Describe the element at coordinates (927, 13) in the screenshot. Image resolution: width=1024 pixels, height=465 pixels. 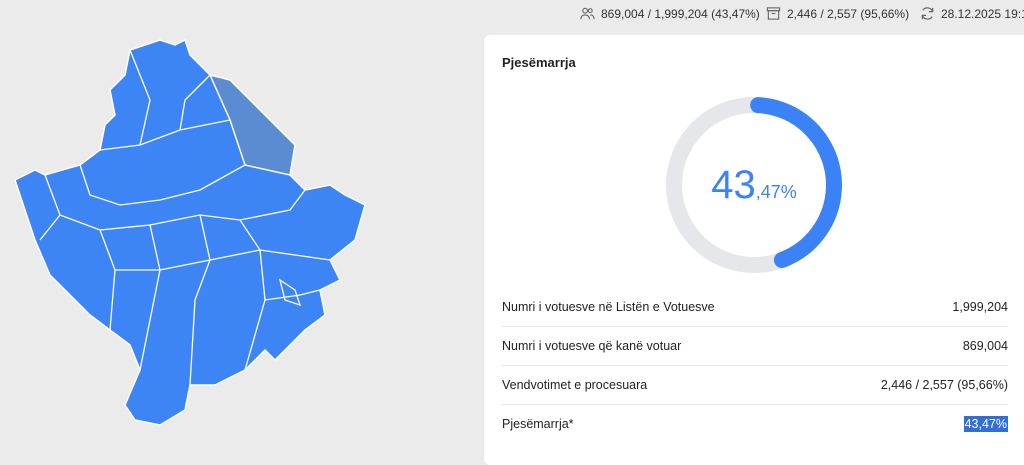
I see `refresh-icon` at that location.